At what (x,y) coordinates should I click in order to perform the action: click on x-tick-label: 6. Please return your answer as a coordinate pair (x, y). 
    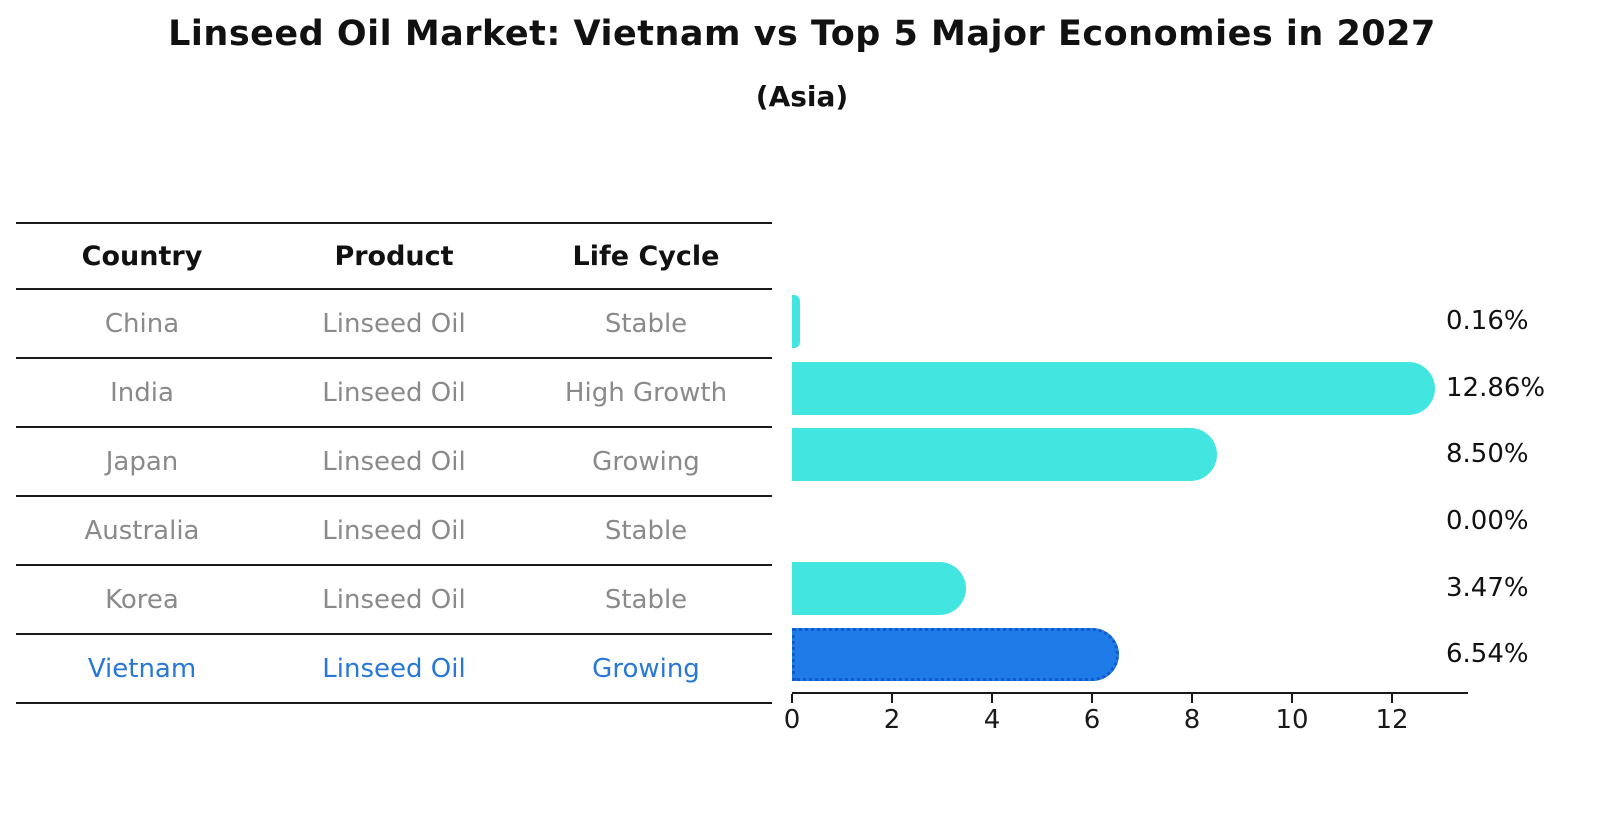
    Looking at the image, I should click on (1092, 720).